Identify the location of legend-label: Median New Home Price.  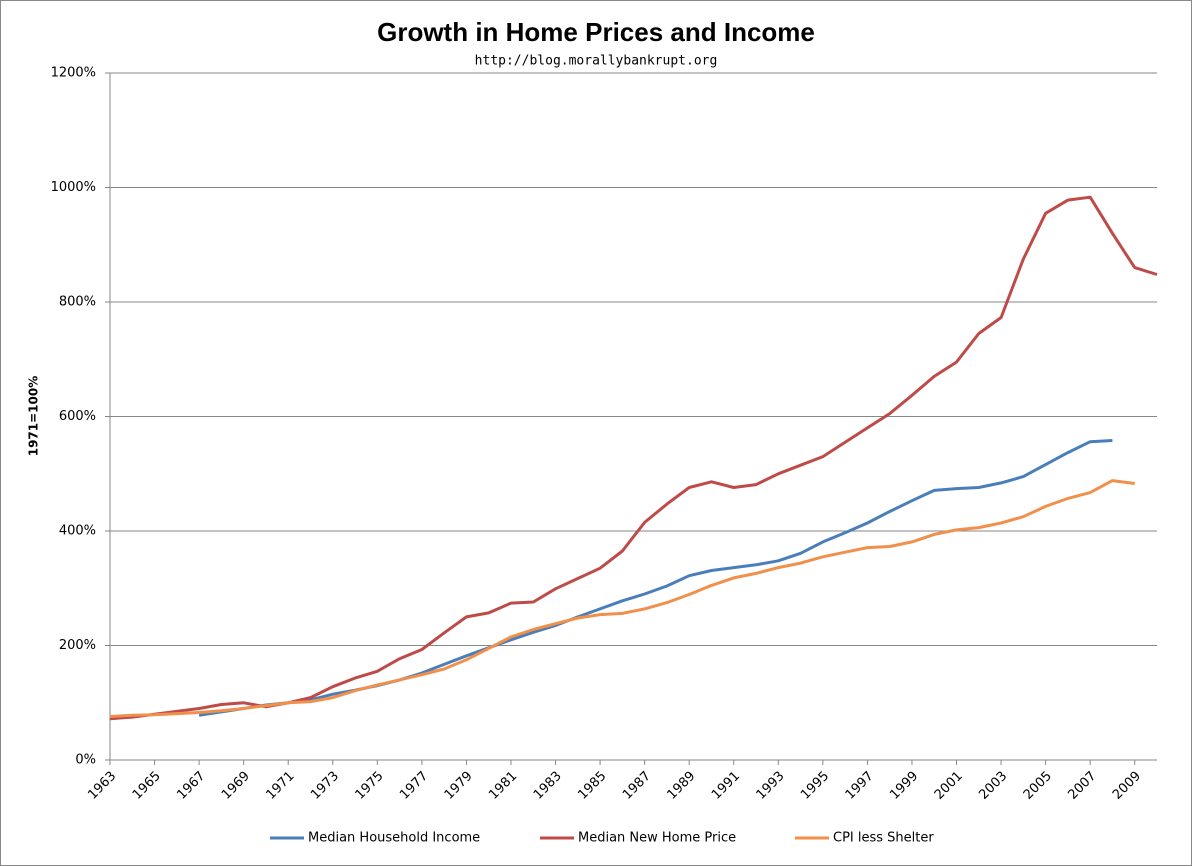
(657, 838).